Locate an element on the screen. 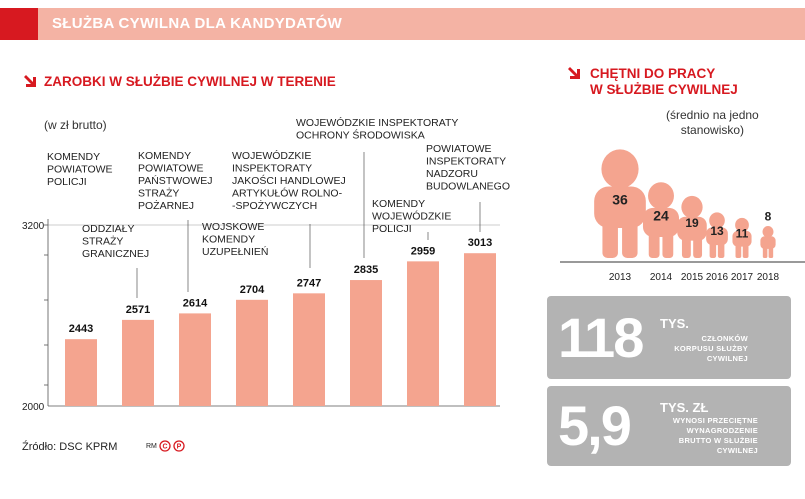 The image size is (805, 499). year-label: 2013 is located at coordinates (620, 277).